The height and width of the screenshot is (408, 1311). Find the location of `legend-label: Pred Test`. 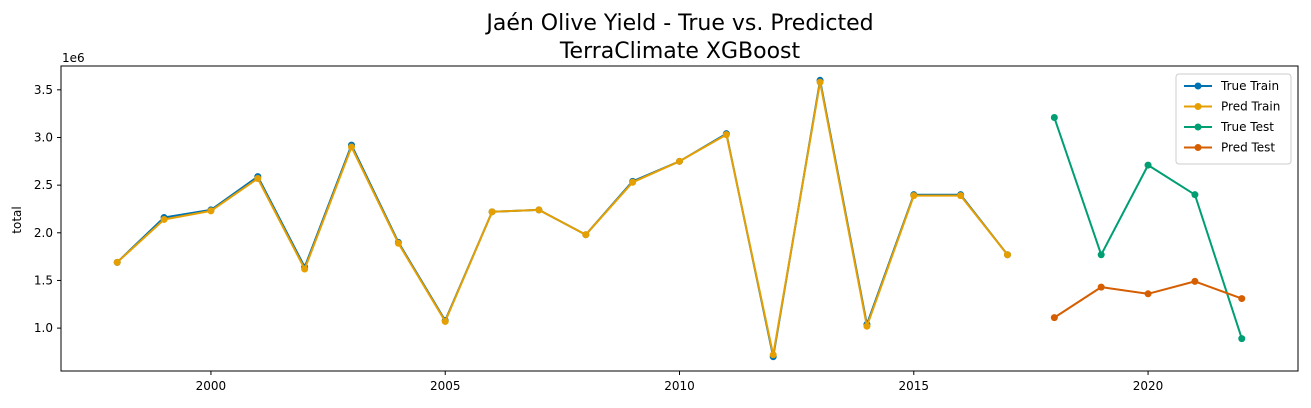

legend-label: Pred Test is located at coordinates (1248, 148).